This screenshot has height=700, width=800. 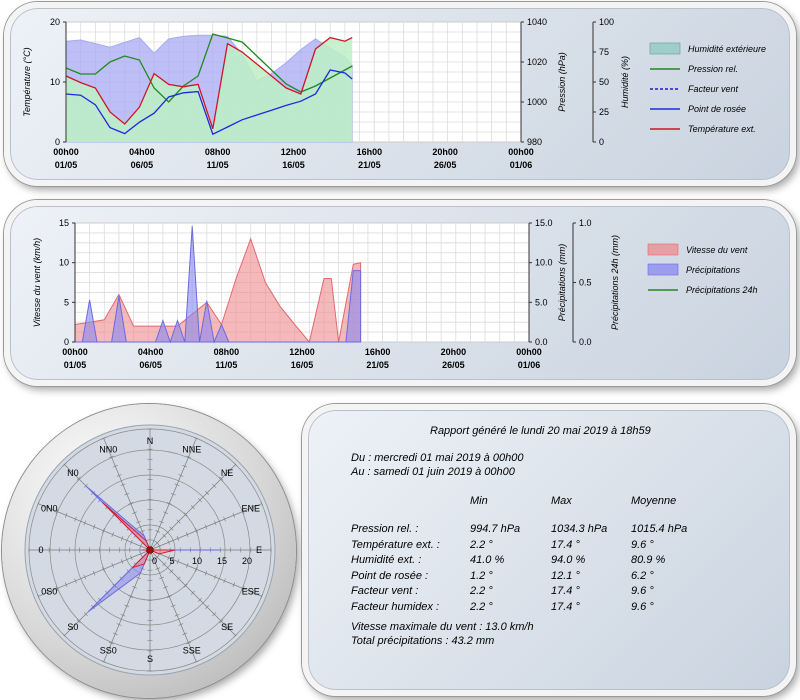 What do you see at coordinates (537, 102) in the screenshot?
I see `pressure-tick-label: 1000` at bounding box center [537, 102].